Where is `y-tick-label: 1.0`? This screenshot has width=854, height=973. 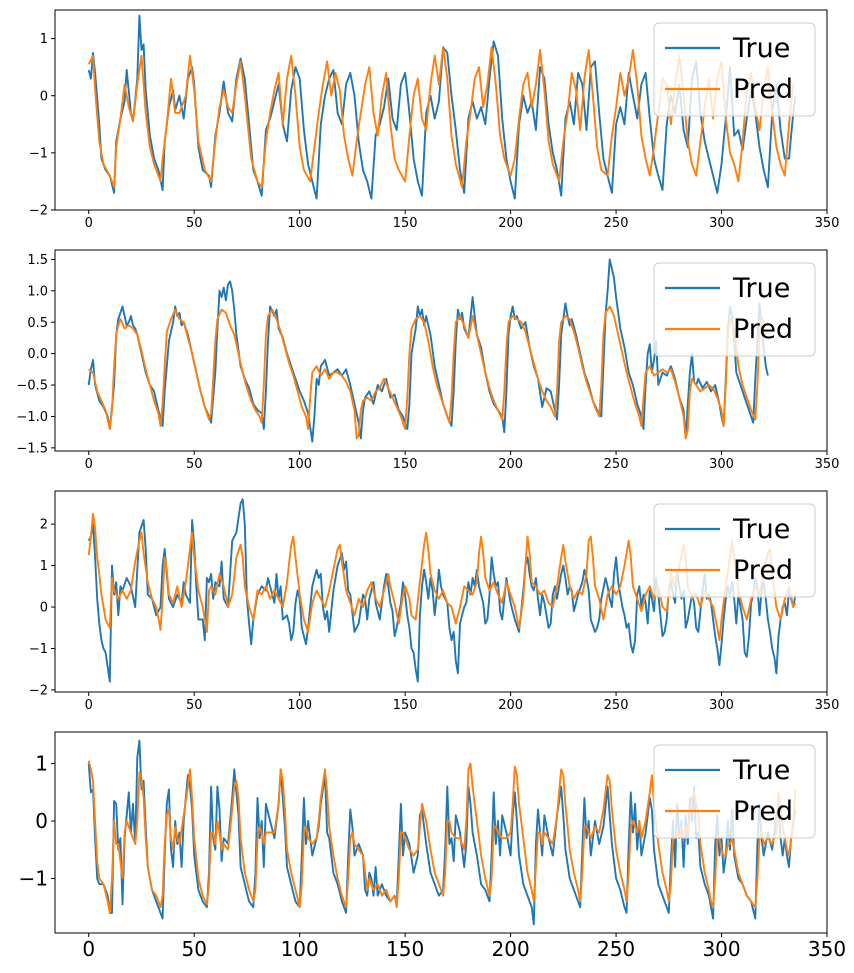 y-tick-label: 1.0 is located at coordinates (37, 291).